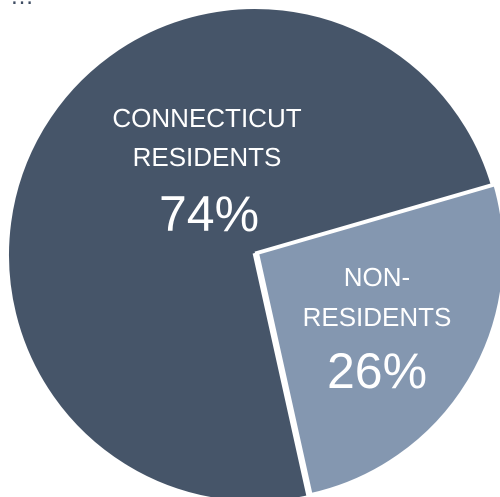 This screenshot has width=500, height=497. What do you see at coordinates (209, 214) in the screenshot?
I see `slice-percent-connecticut: 74%` at bounding box center [209, 214].